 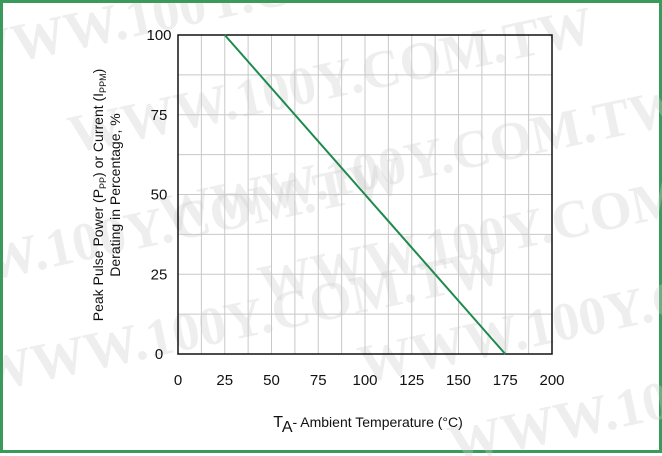 What do you see at coordinates (178, 380) in the screenshot?
I see `x-tick-label: 0` at bounding box center [178, 380].